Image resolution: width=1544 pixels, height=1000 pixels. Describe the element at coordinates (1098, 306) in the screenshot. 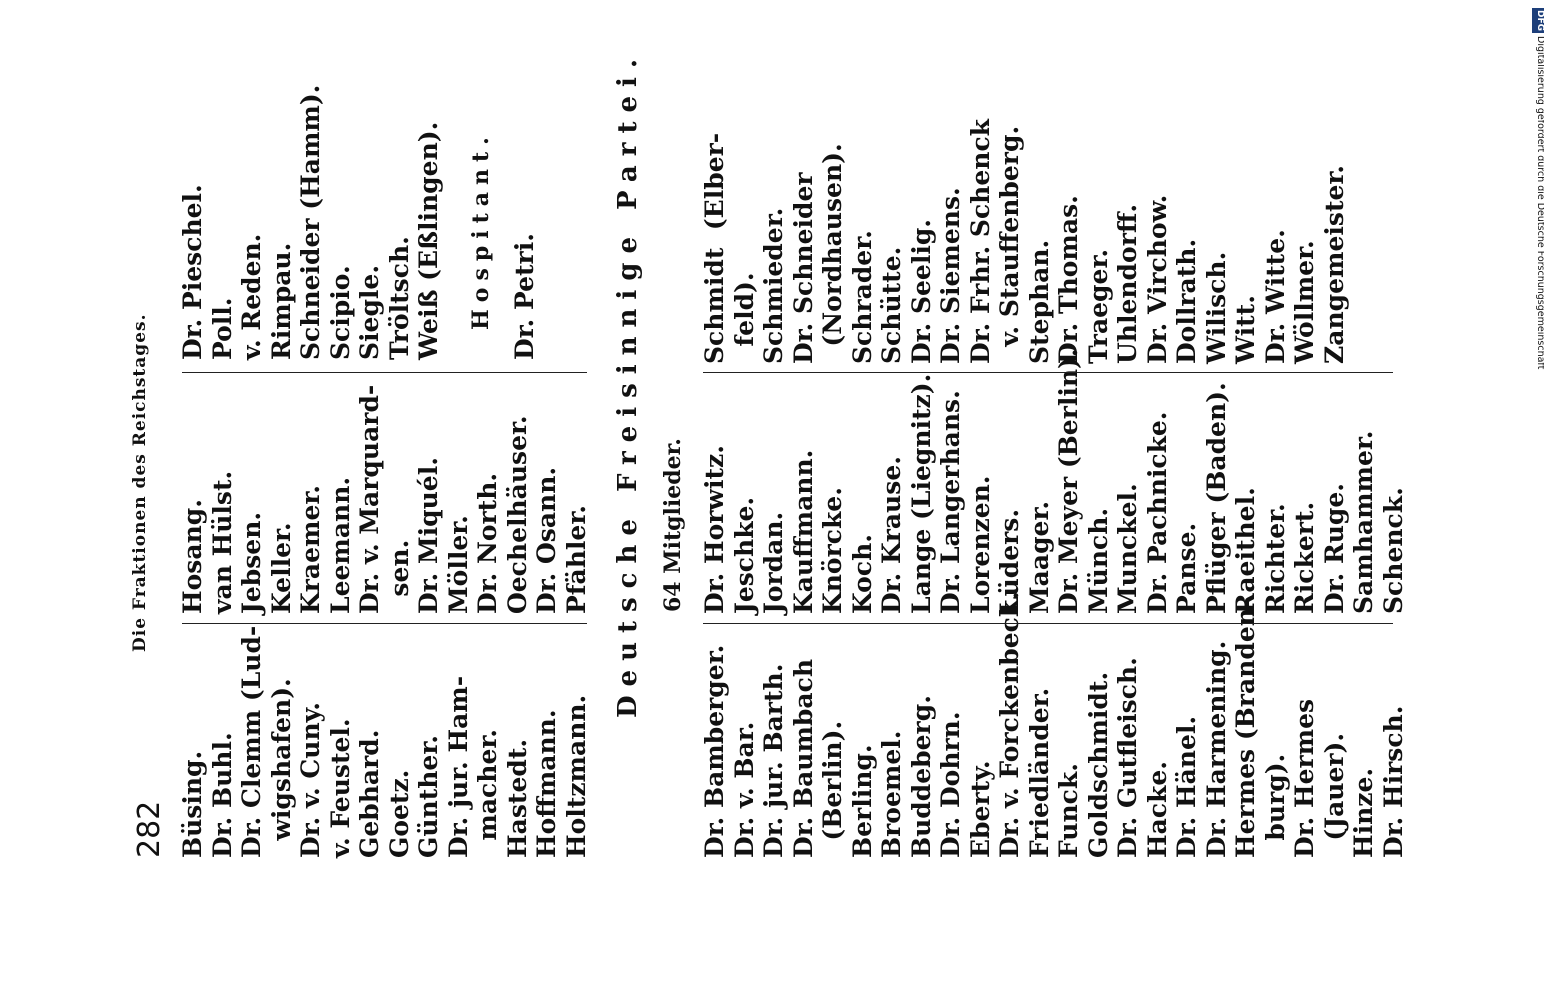

I see `member-name: Traeger.` at that location.